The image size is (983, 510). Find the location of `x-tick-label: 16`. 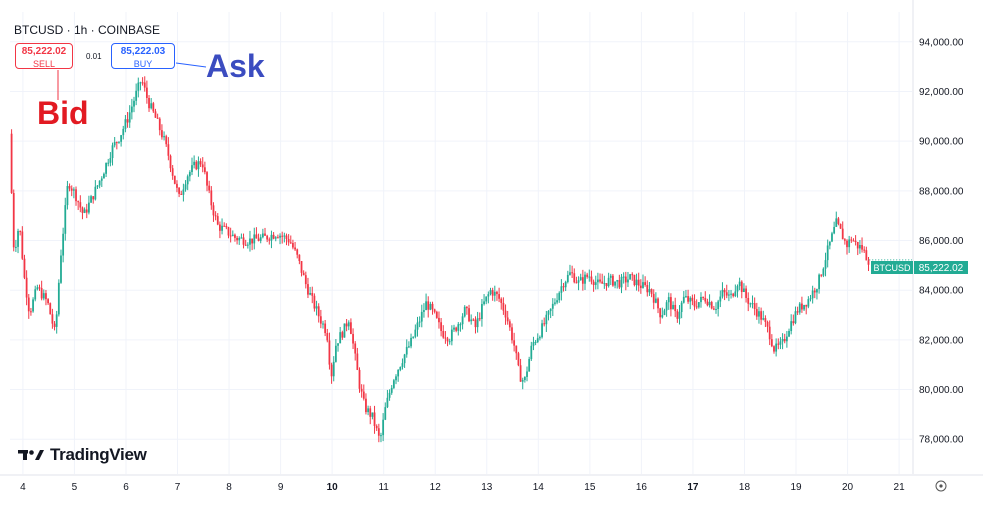

x-tick-label: 16 is located at coordinates (642, 487).